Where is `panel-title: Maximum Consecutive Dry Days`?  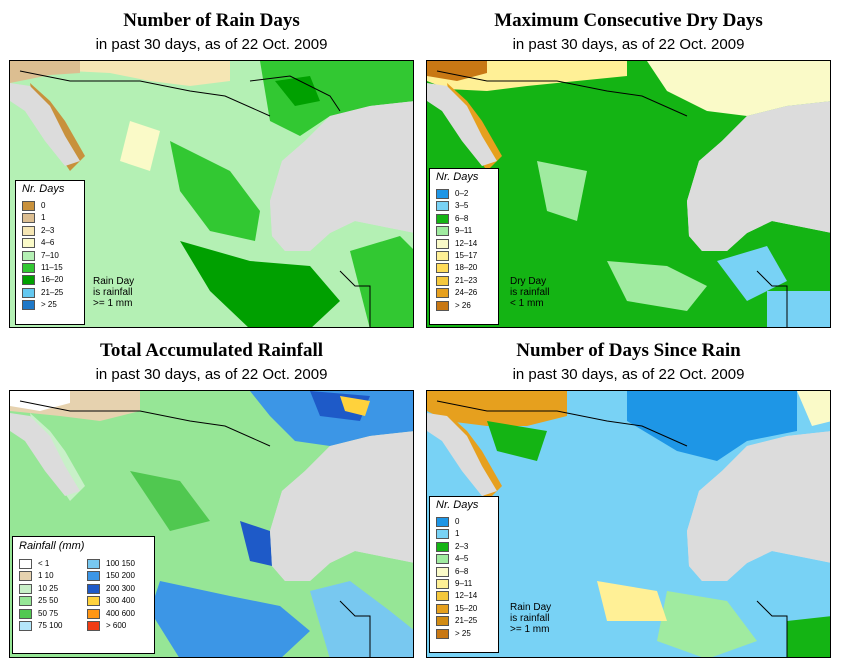 panel-title: Maximum Consecutive Dry Days is located at coordinates (628, 20).